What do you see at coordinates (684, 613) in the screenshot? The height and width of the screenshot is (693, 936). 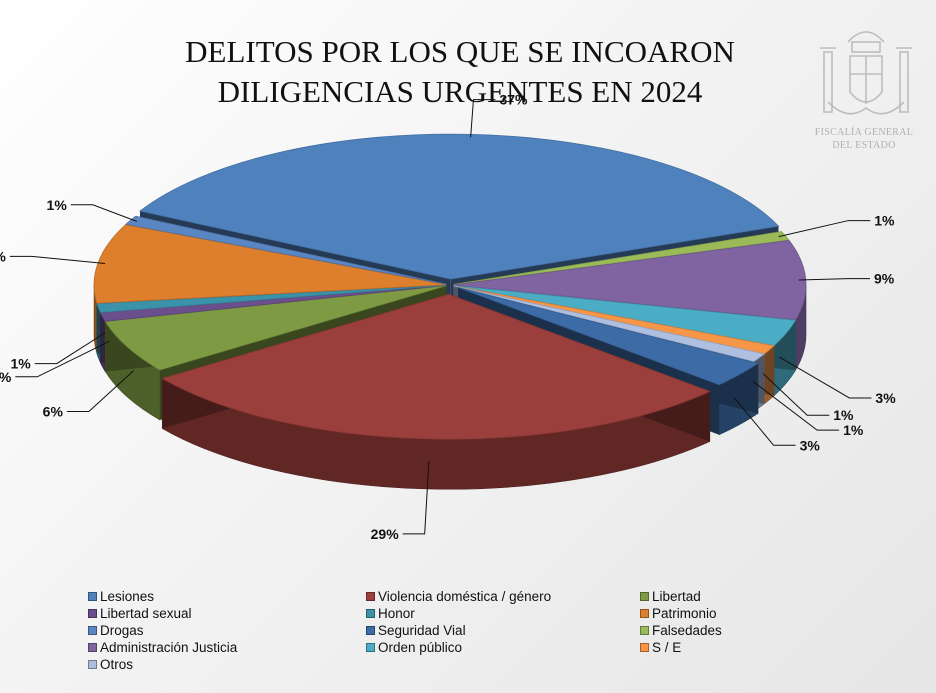 I see `legend-label: Patrimonio` at bounding box center [684, 613].